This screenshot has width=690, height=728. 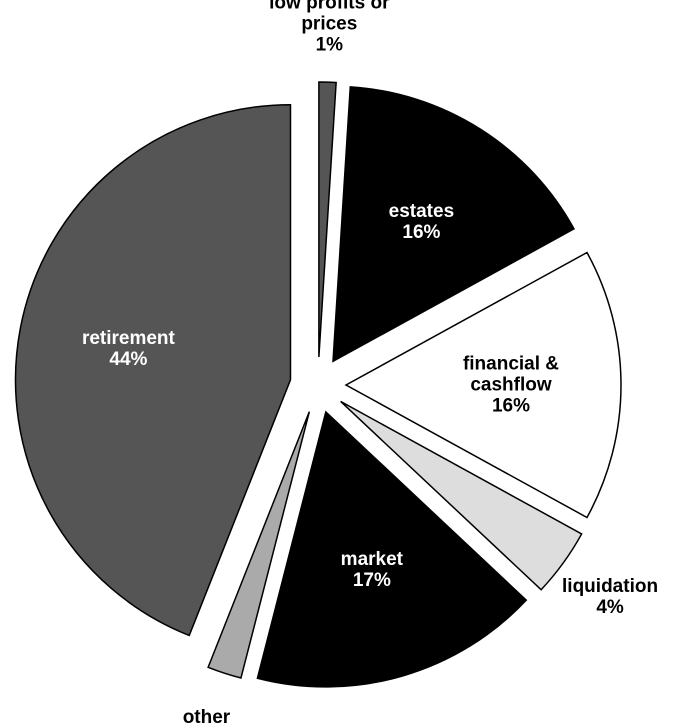 I want to click on slice-label: estates 16%, so click(x=421, y=222).